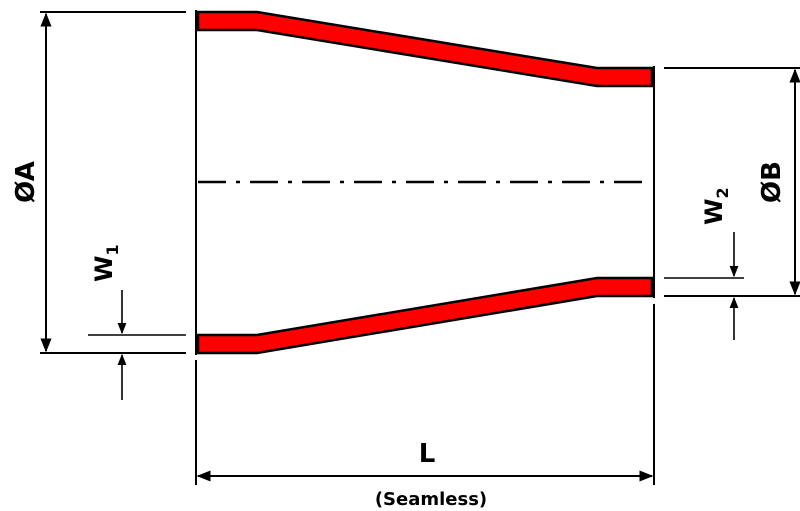 This screenshot has width=800, height=511. What do you see at coordinates (714, 212) in the screenshot?
I see `w2-label-base: W` at bounding box center [714, 212].